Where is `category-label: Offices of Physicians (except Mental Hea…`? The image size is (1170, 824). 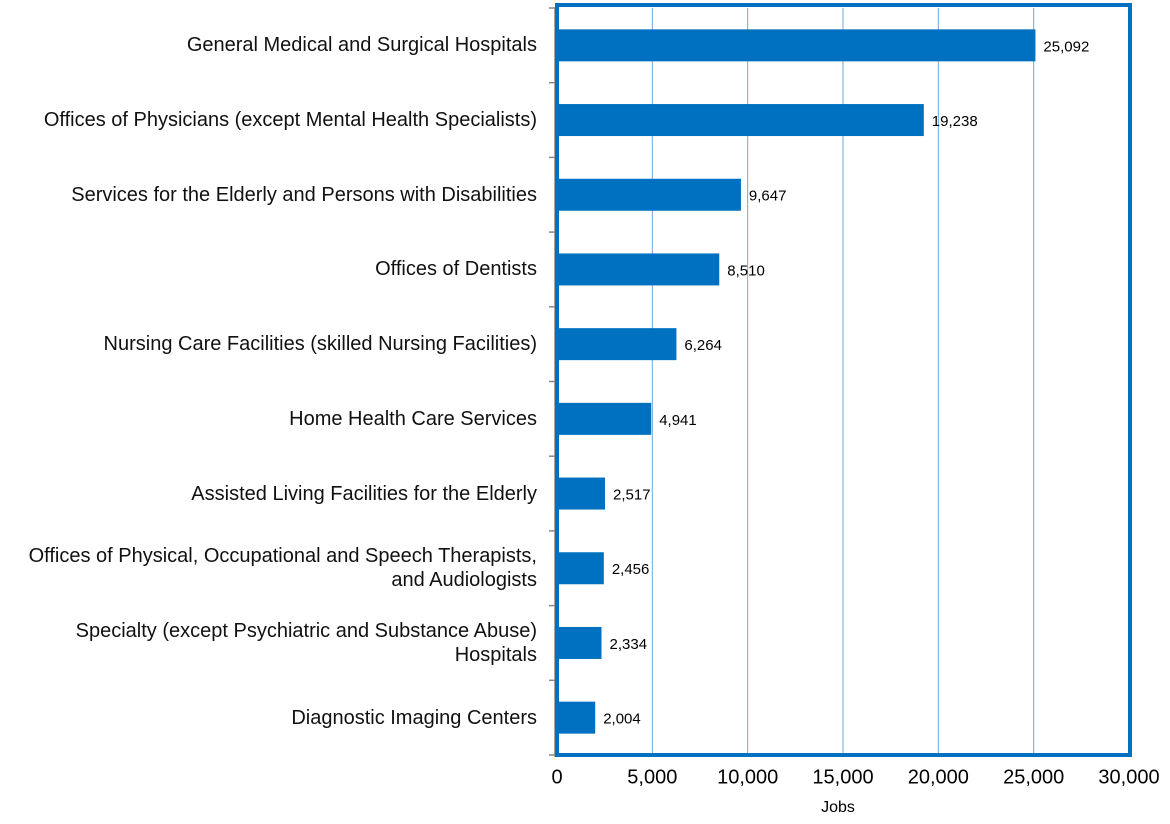
category-label: Offices of Physicians (except Mental Hea… is located at coordinates (290, 120).